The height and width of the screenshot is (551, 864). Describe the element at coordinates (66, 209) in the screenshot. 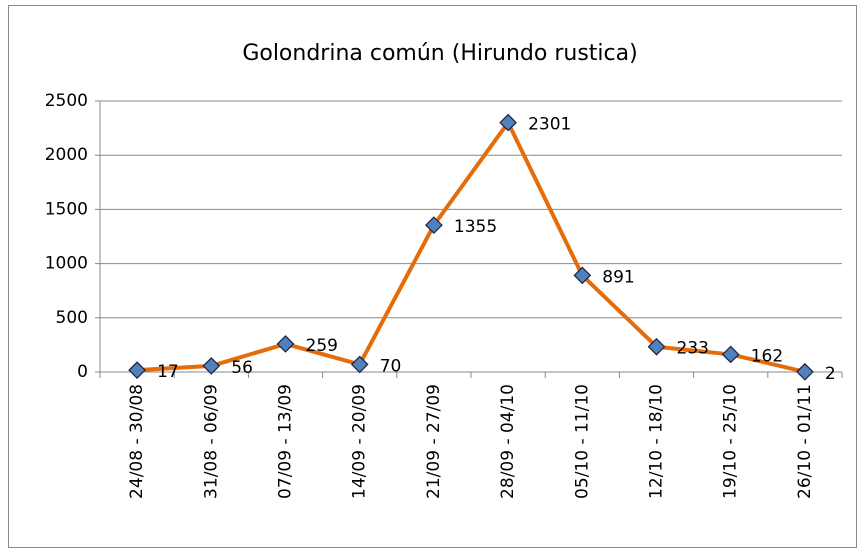

I see `y-tick-label: 1500` at that location.